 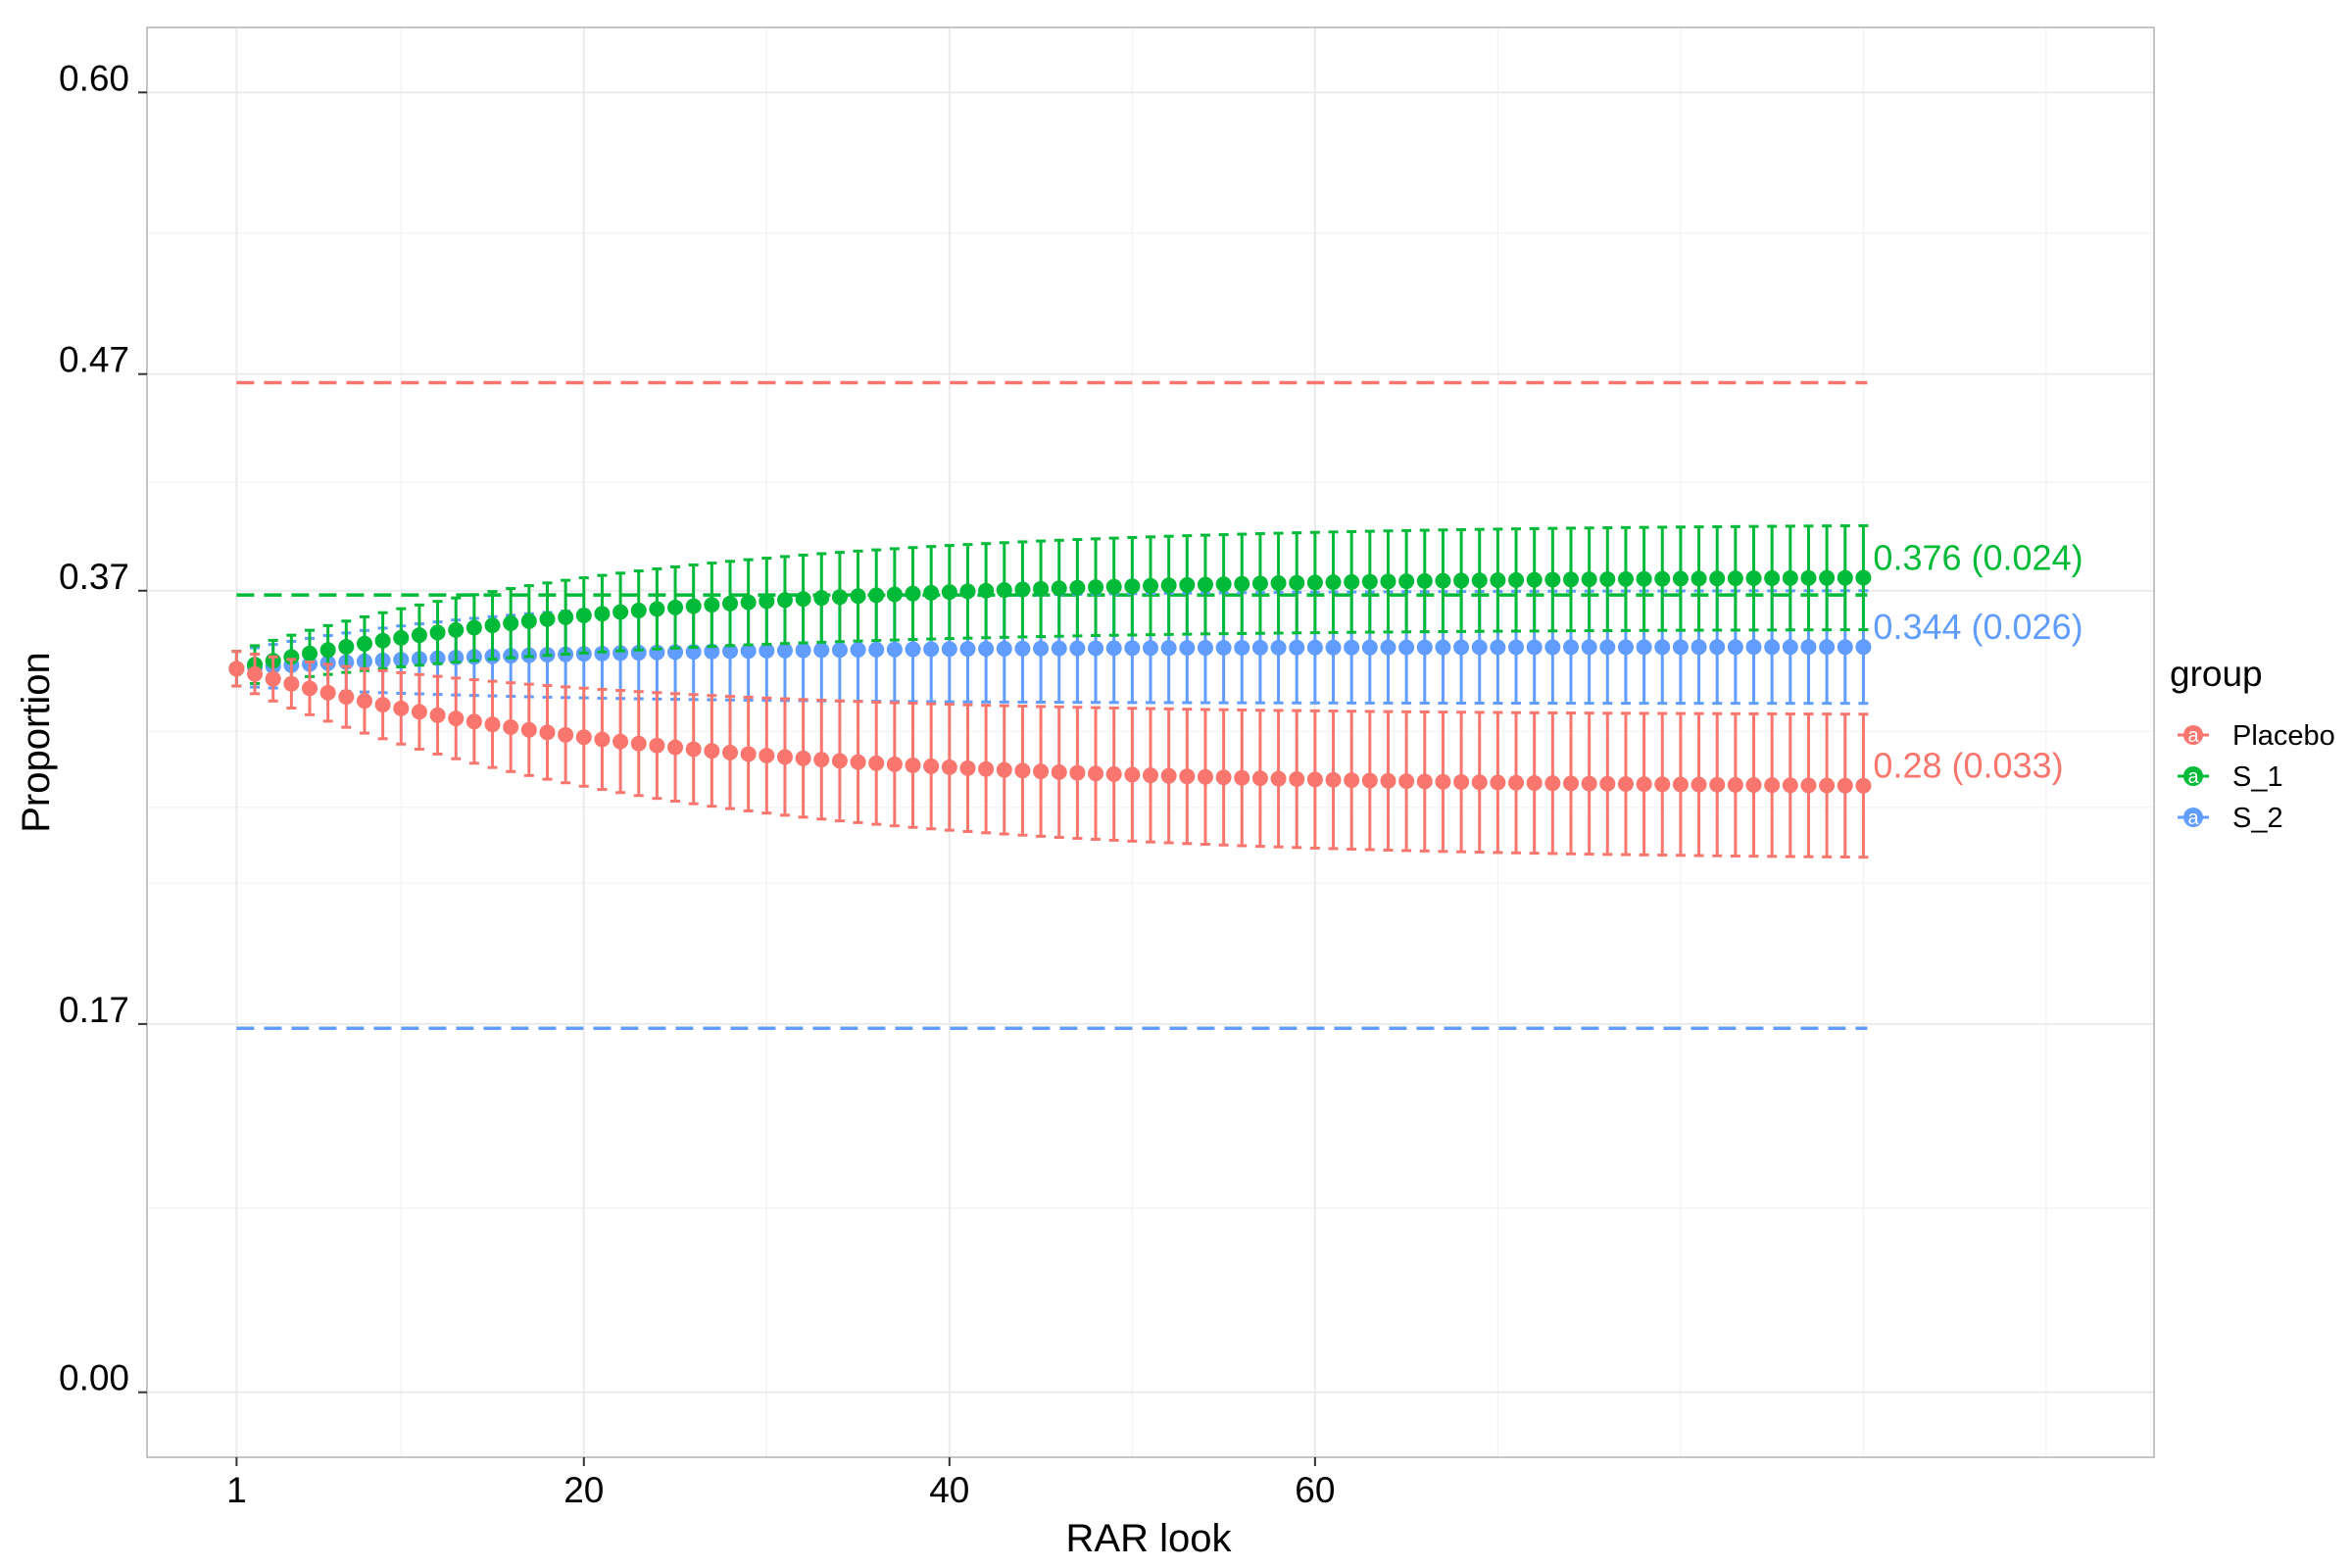 I want to click on x-tick-label: 20, so click(x=584, y=1490).